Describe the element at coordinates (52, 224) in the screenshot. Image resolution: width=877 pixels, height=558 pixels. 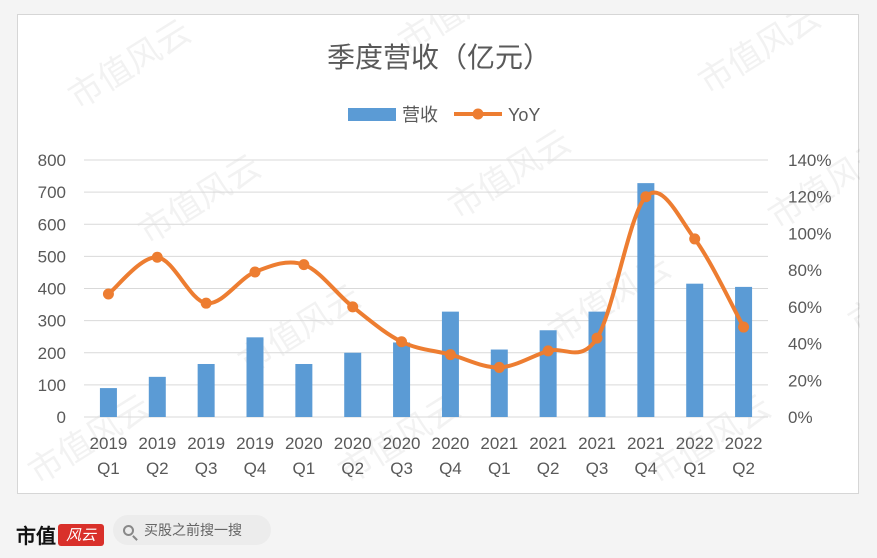
I see `y-left-tick-label: 600` at that location.